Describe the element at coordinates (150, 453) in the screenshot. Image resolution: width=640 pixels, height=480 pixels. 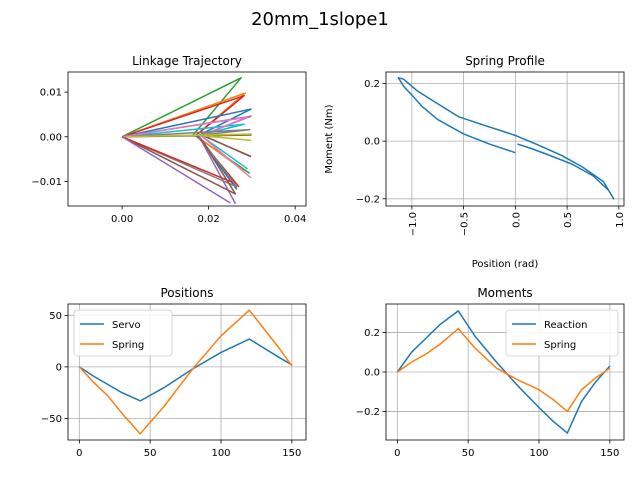
I see `positions-x-tick-label: 50` at that location.